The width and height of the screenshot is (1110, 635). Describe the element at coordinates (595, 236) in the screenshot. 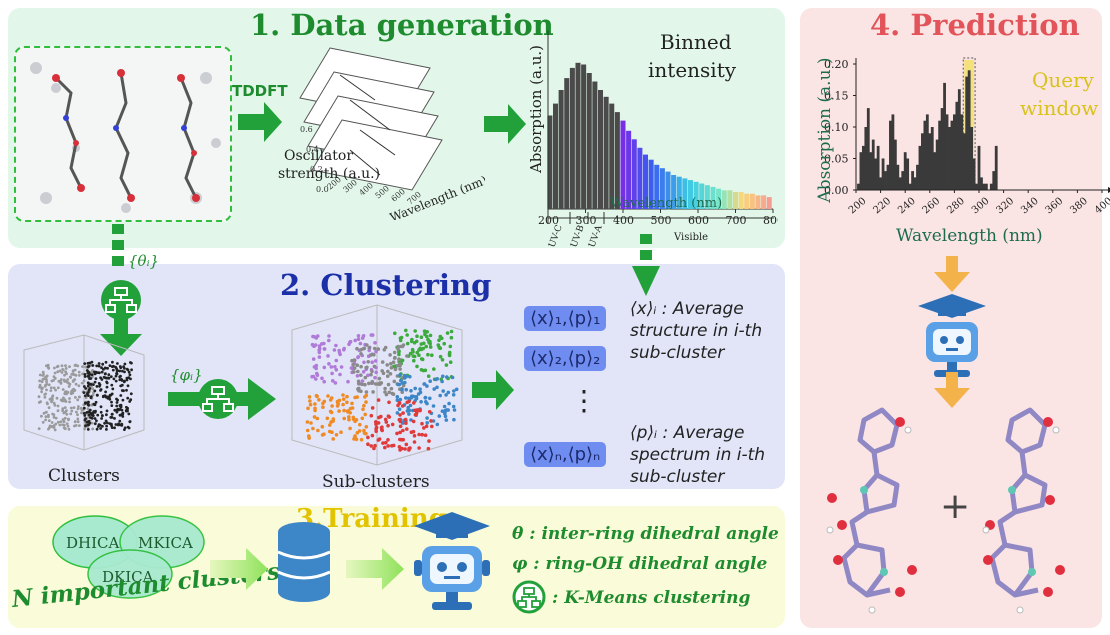

I see `band-uva: UV-A` at that location.